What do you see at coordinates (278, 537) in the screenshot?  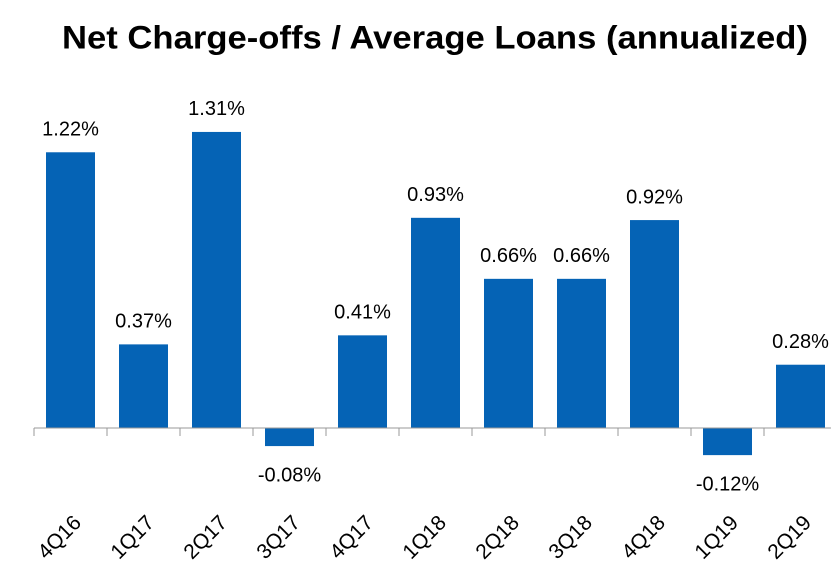 I see `x-tick-label: 3Q17` at bounding box center [278, 537].